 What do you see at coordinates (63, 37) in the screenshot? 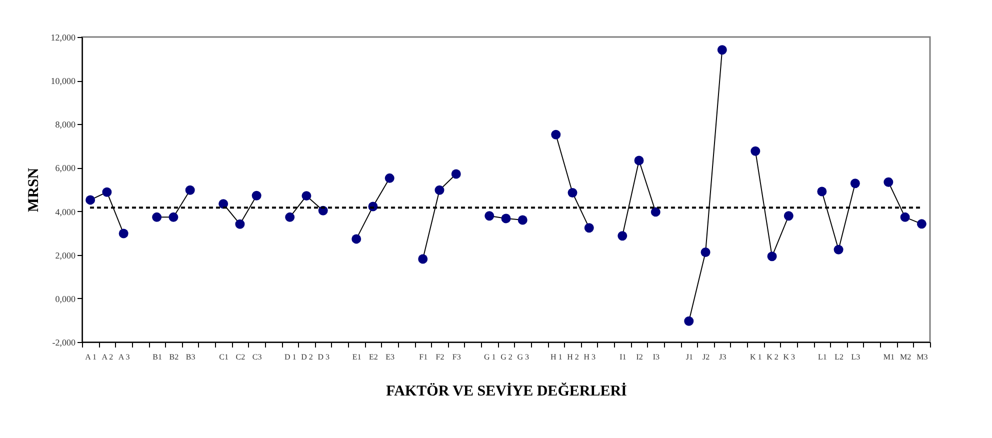
I see `y-tick-label: 12,000` at bounding box center [63, 37].